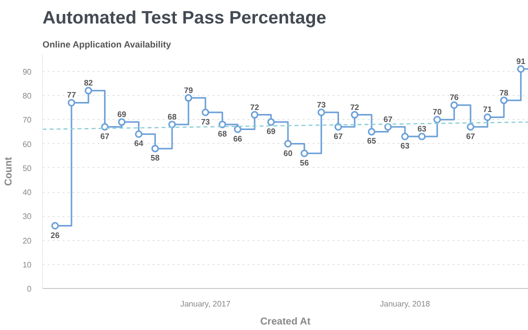  What do you see at coordinates (487, 109) in the screenshot?
I see `data-label: 71` at bounding box center [487, 109].